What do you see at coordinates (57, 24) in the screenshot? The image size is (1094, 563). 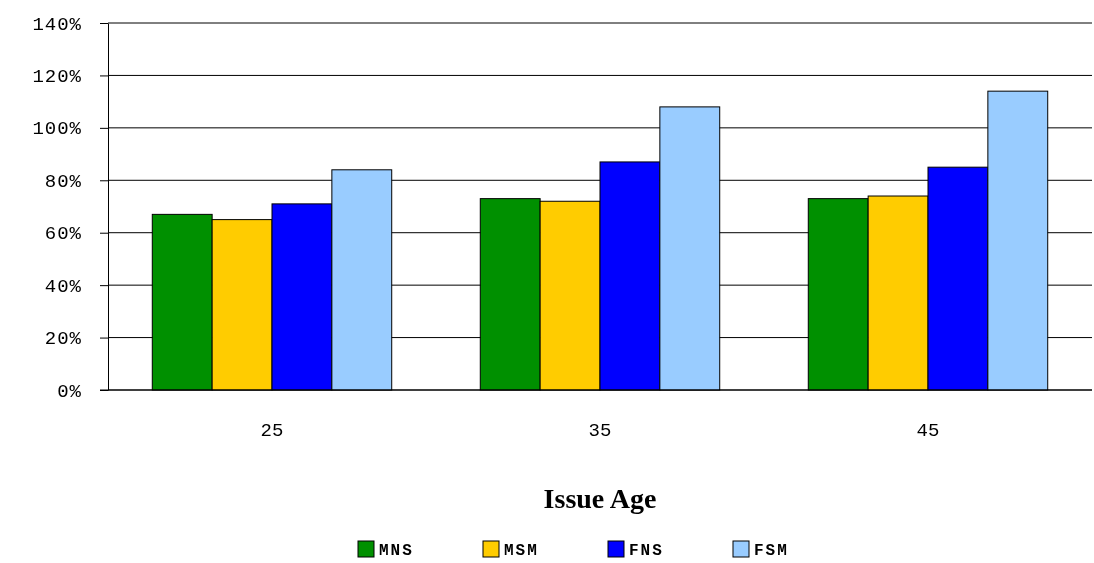 I see `y-tick-label: 140%` at bounding box center [57, 24].